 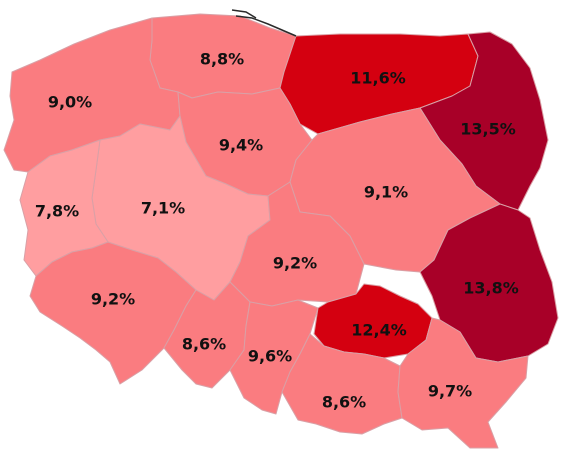 I want to click on label-lubelskie: 13,8%, so click(x=491, y=288).